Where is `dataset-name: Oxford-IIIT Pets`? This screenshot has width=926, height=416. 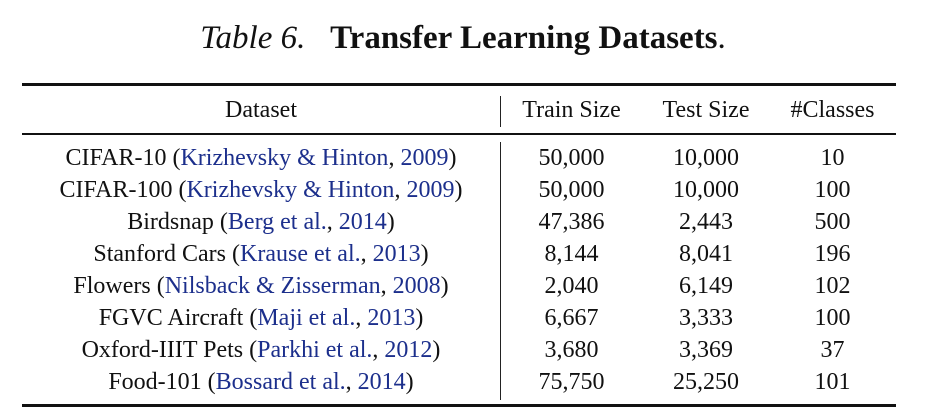
dataset-name: Oxford-IIIT Pets is located at coordinates (162, 350).